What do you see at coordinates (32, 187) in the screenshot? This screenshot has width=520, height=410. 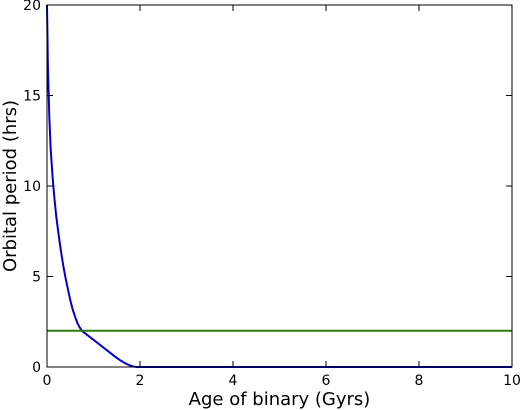 I see `y-tick-label-10: 10` at bounding box center [32, 187].